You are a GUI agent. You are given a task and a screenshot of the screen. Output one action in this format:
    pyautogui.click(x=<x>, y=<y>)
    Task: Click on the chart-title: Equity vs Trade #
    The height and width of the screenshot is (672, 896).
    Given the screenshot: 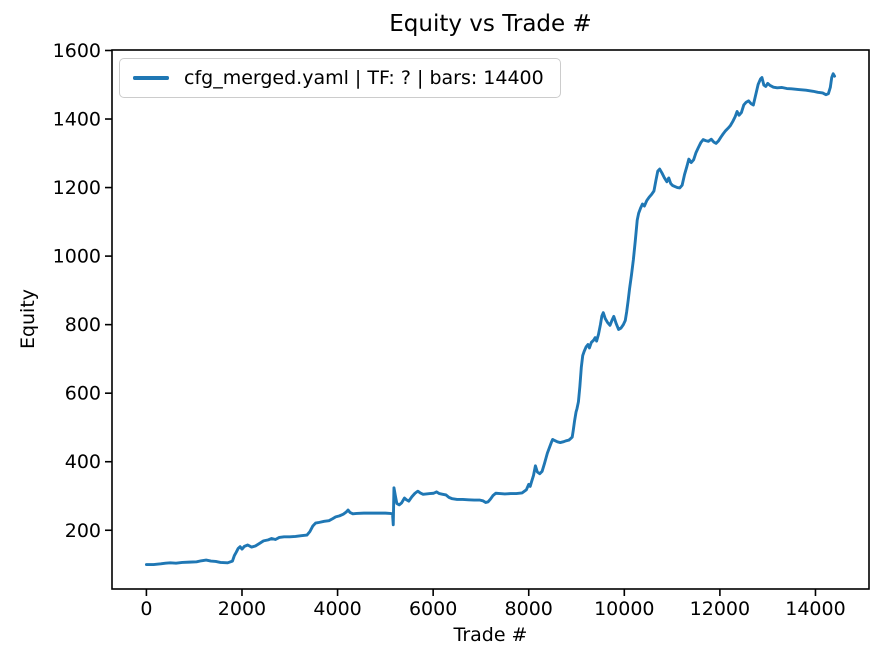 What is the action you would take?
    pyautogui.click(x=490, y=24)
    